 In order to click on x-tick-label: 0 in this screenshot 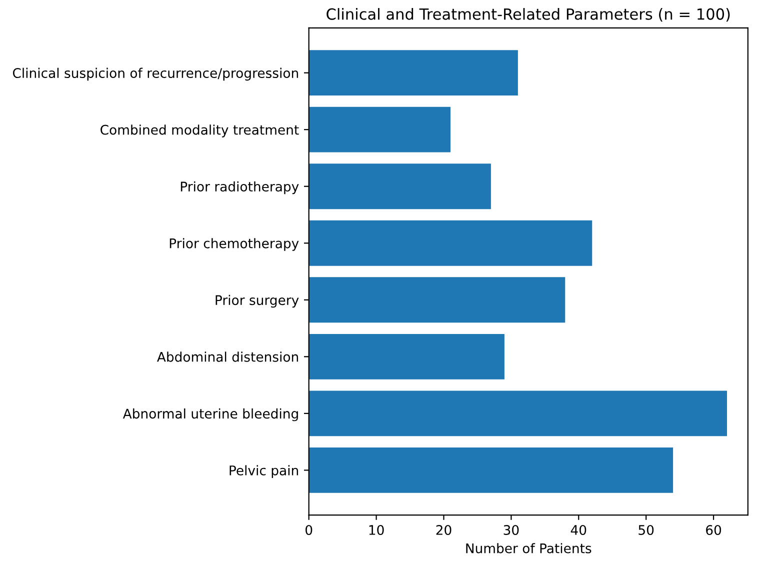, I will do `click(309, 529)`.